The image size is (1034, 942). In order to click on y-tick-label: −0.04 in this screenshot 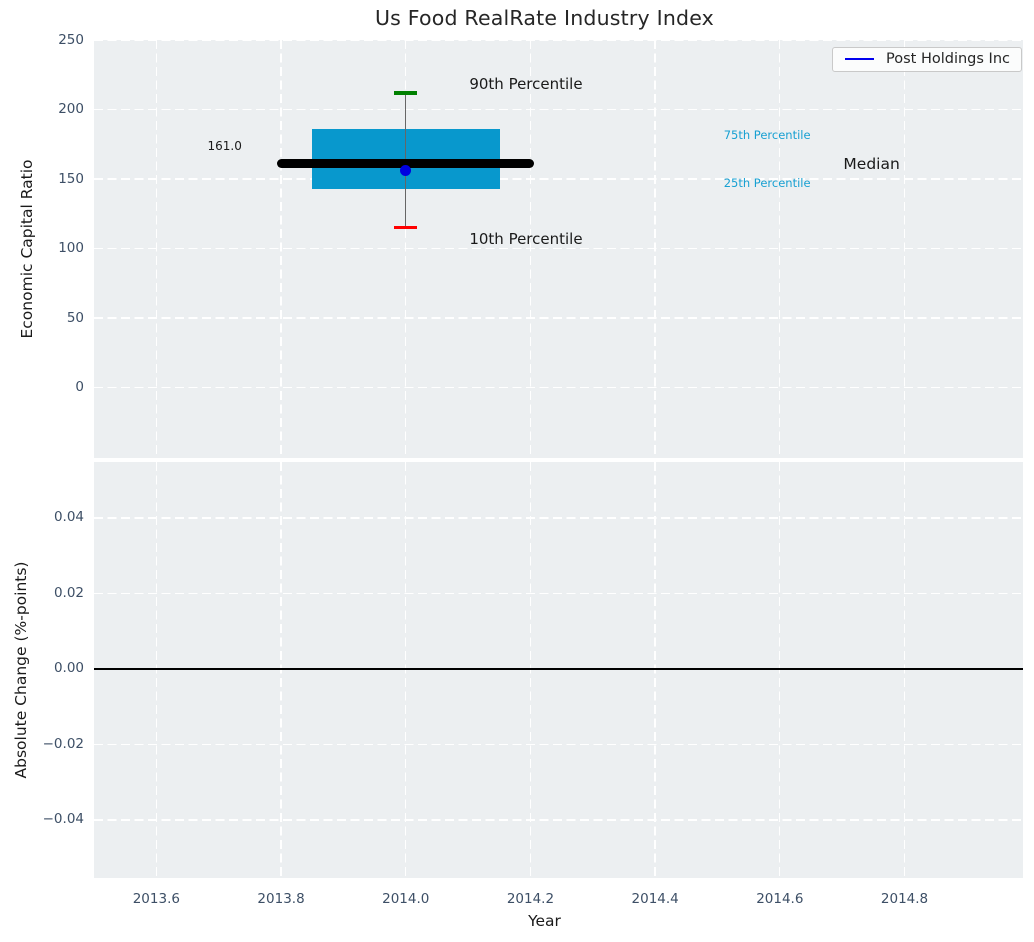, I will do `click(63, 819)`.